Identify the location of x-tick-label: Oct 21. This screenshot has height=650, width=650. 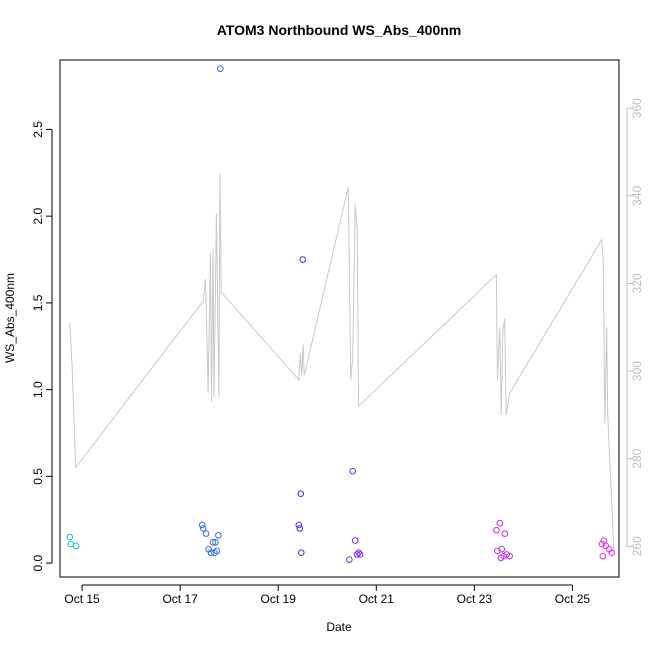
(377, 599).